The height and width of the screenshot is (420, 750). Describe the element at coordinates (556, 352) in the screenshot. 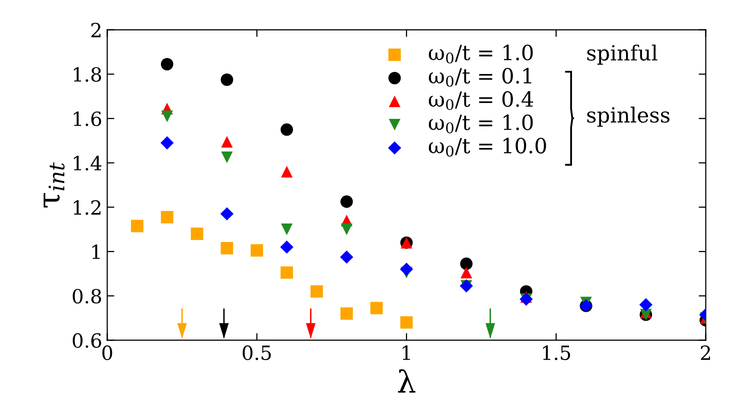

I see `x-tick-label: 1.5` at that location.